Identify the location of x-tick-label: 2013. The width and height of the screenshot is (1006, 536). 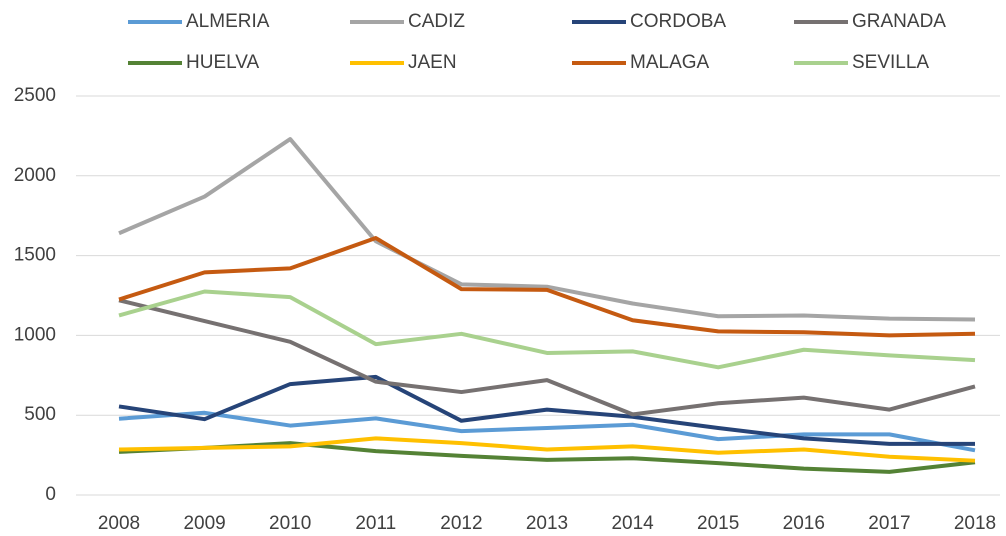
(547, 523).